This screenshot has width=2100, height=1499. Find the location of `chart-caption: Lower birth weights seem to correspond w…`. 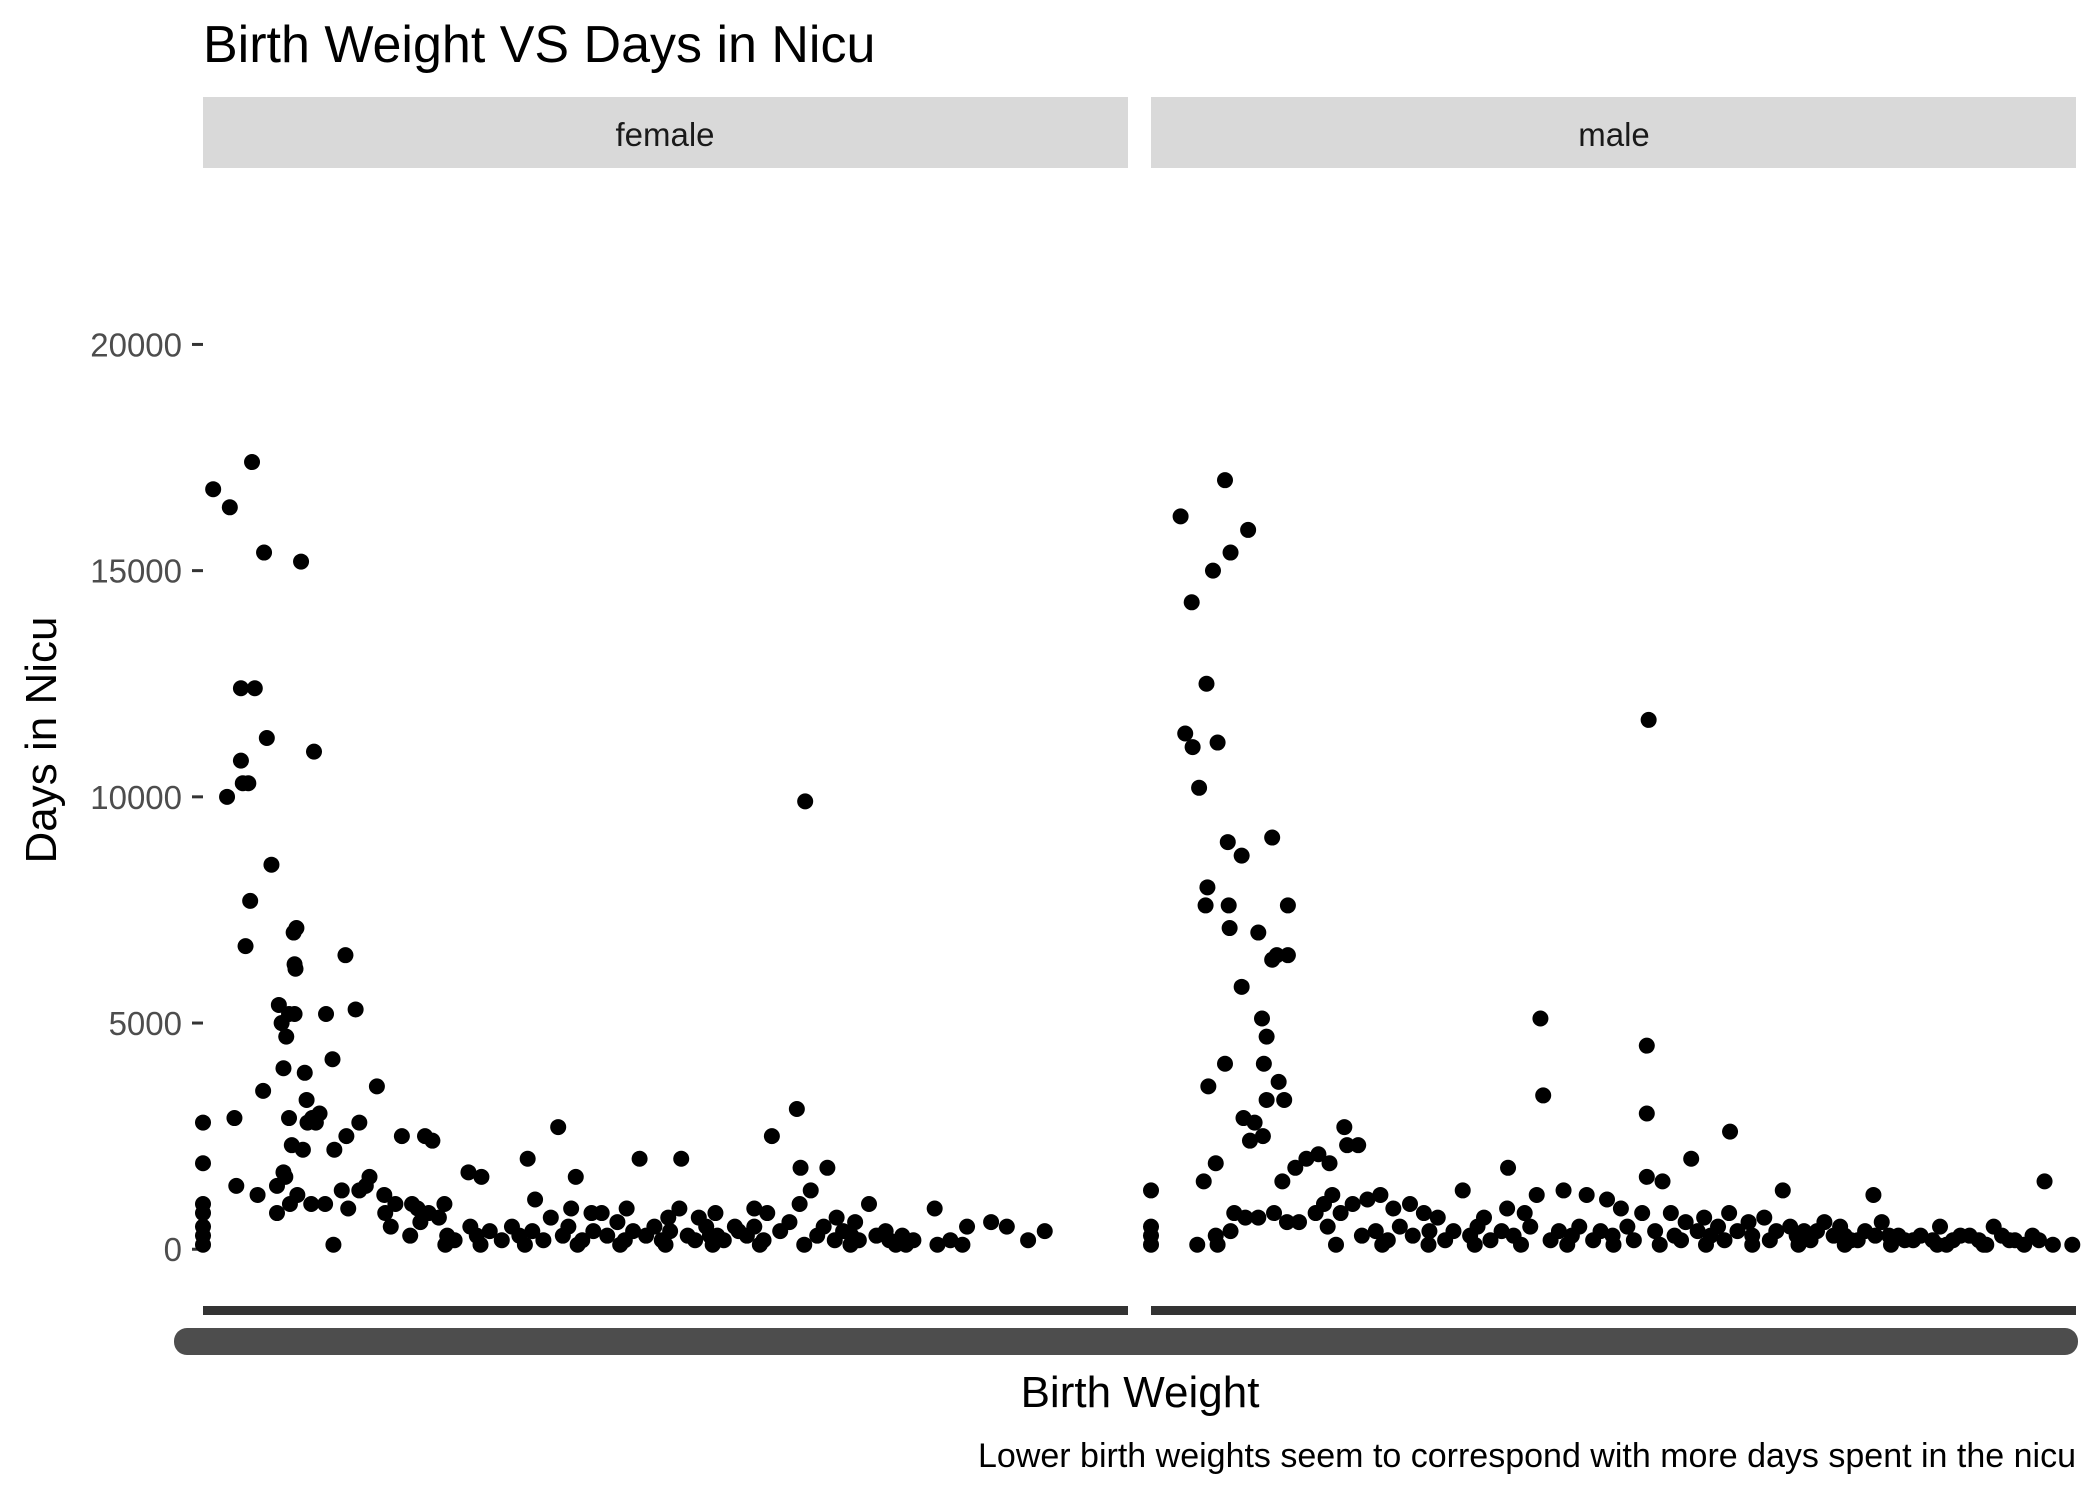

chart-caption: Lower birth weights seem to correspond w… is located at coordinates (1527, 1456).